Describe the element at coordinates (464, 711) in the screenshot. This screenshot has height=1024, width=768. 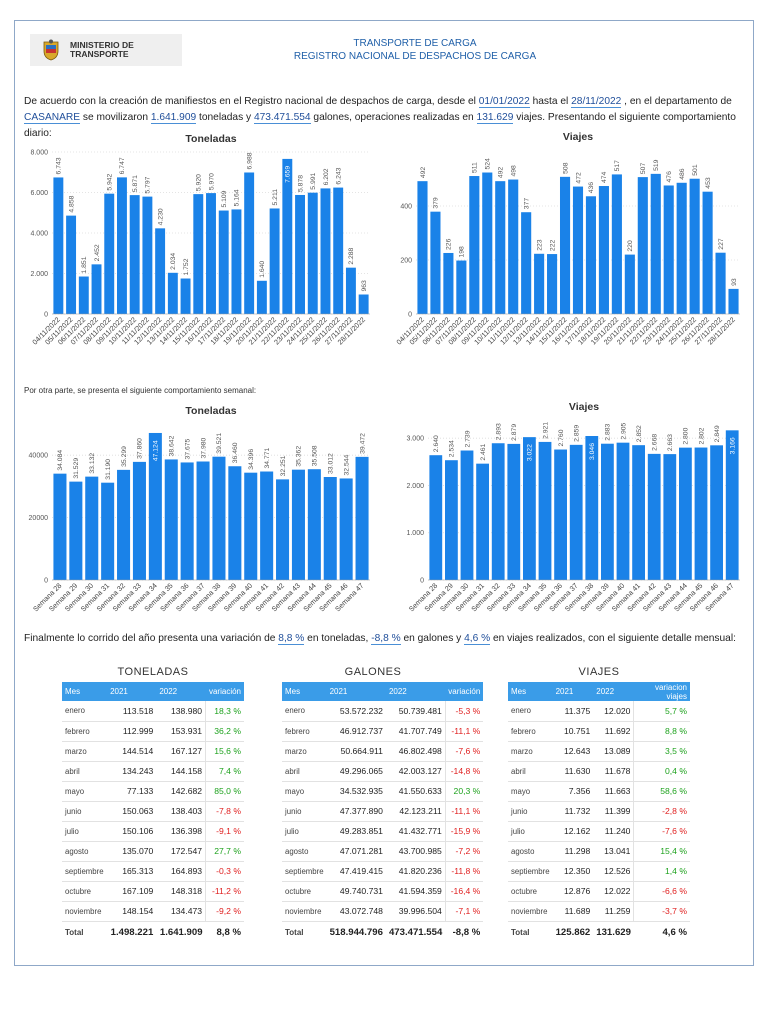
I see `value-cell: -5,3 %` at that location.